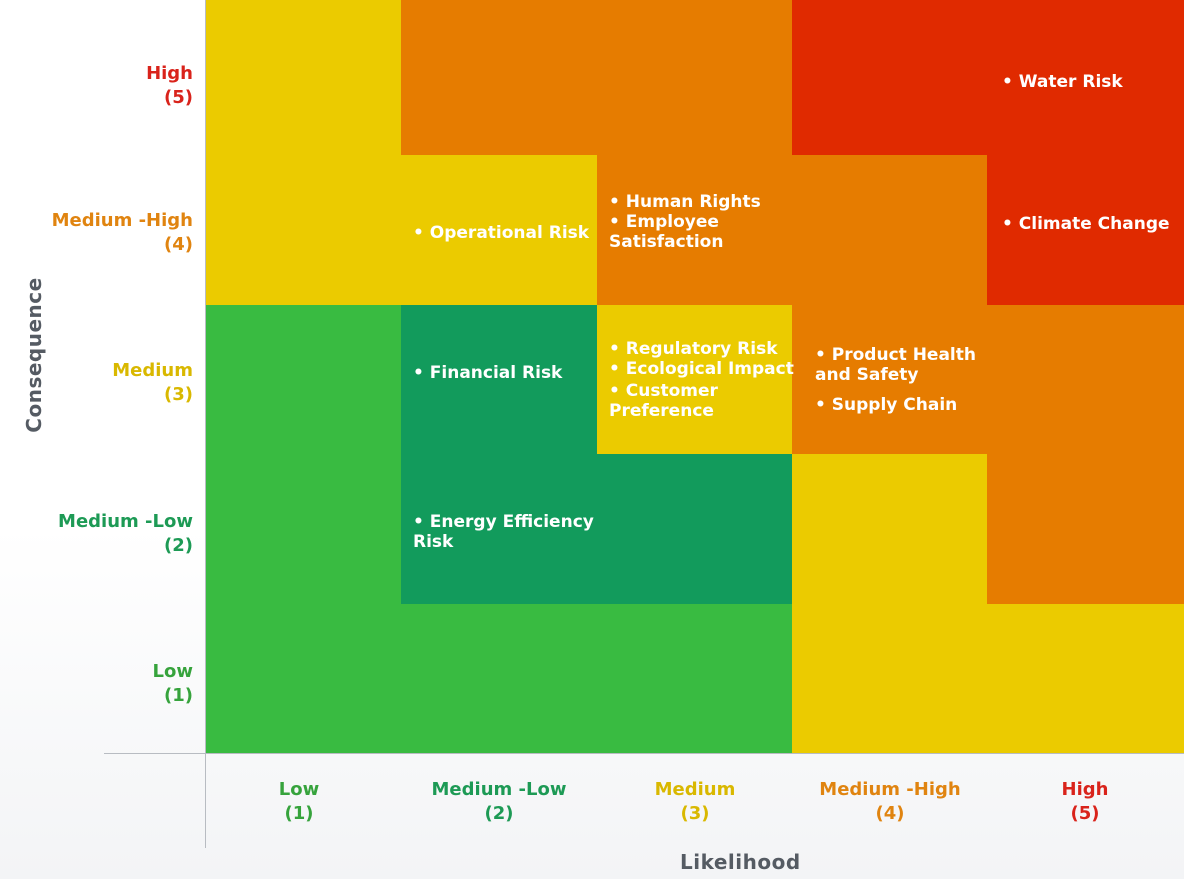 The image size is (1184, 879). What do you see at coordinates (890, 789) in the screenshot?
I see `x-level-4-name: Medium -High` at bounding box center [890, 789].